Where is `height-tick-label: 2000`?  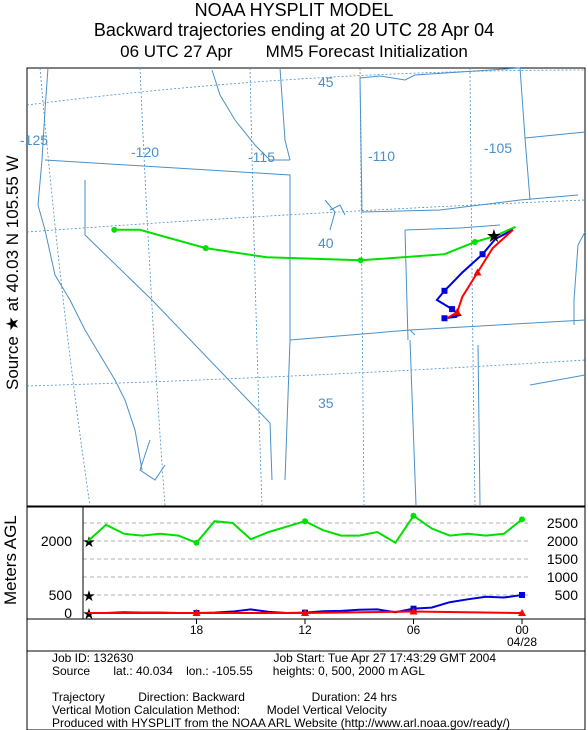 height-tick-label: 2000 is located at coordinates (562, 541).